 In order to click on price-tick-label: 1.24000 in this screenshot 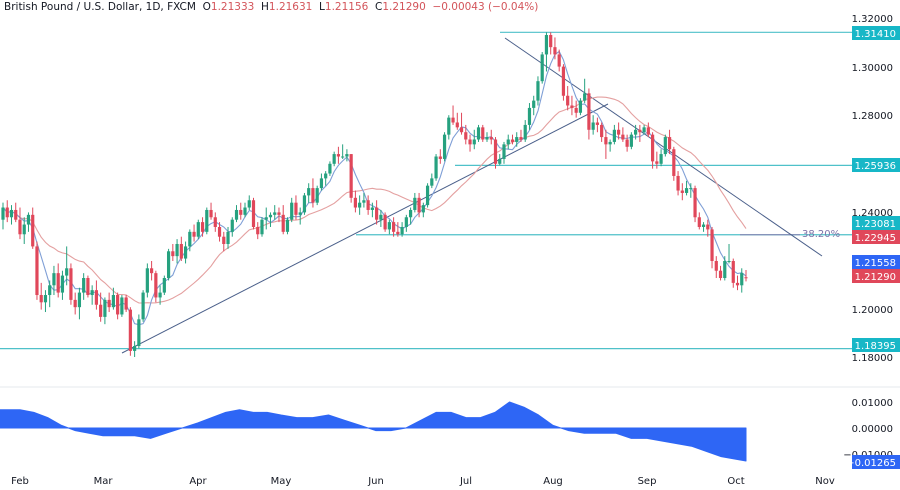, I will do `click(872, 213)`.